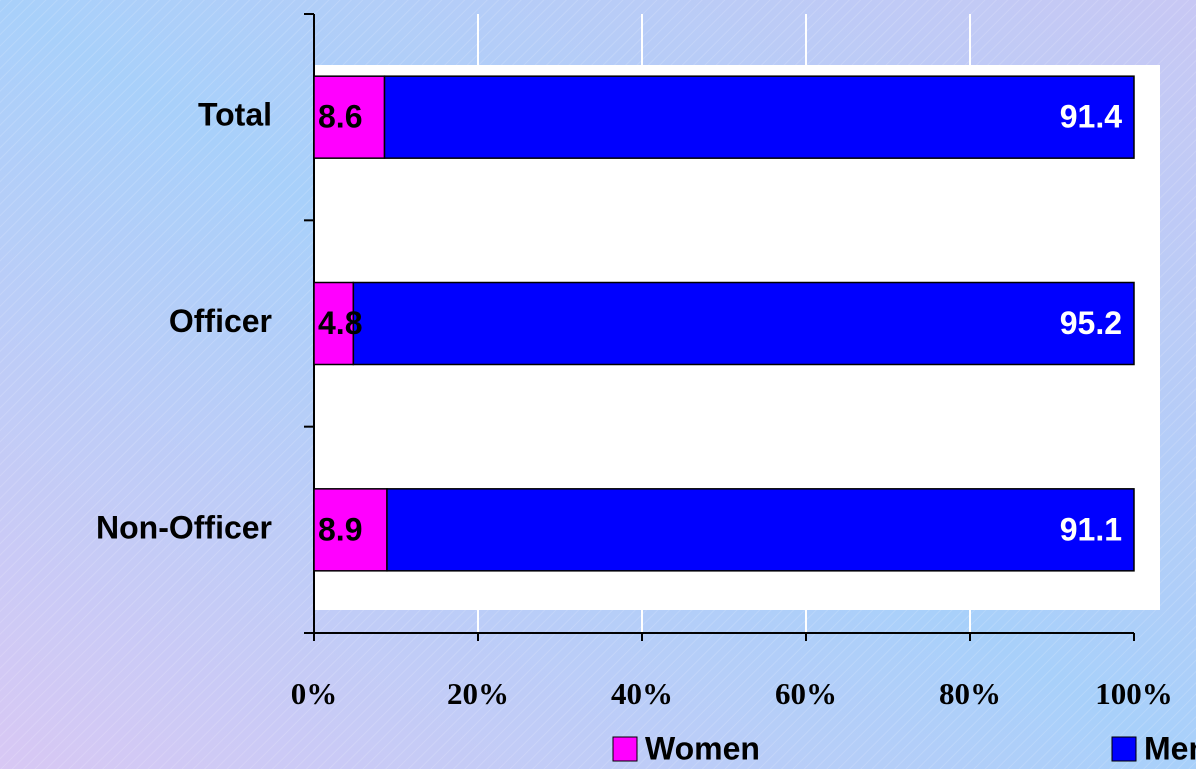 The height and width of the screenshot is (769, 1196). I want to click on x-tick-label: 40%, so click(642, 693).